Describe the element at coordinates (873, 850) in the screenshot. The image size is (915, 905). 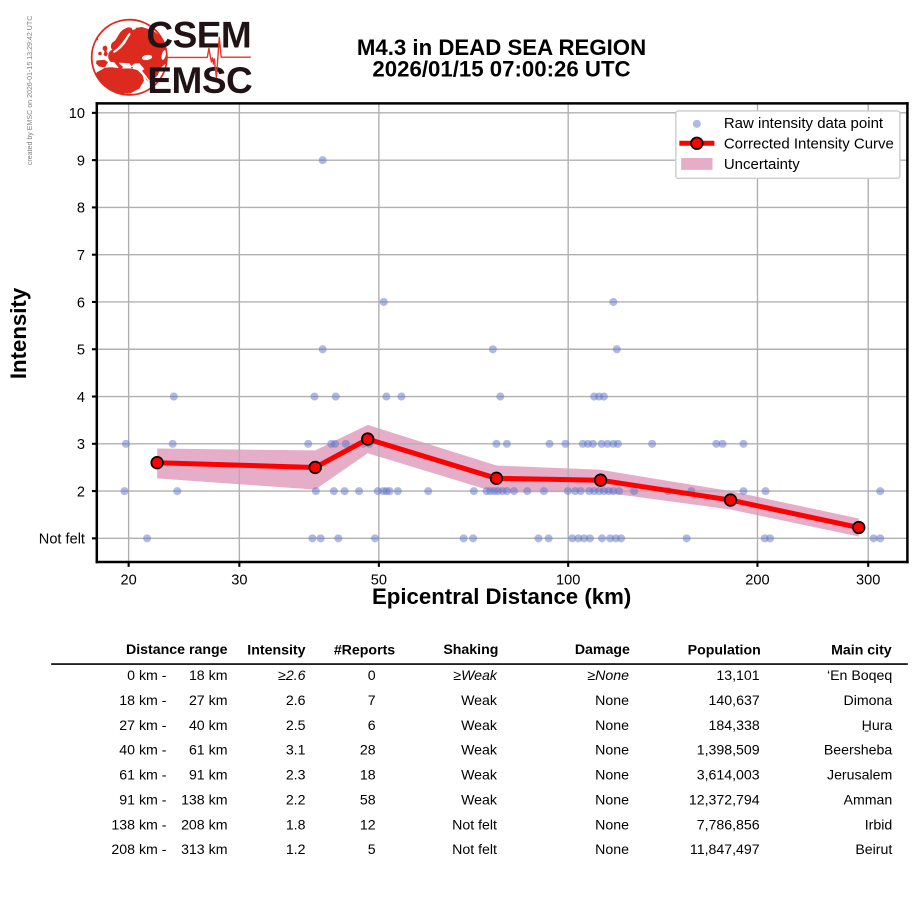
I see `svg-text: Beirut` at that location.